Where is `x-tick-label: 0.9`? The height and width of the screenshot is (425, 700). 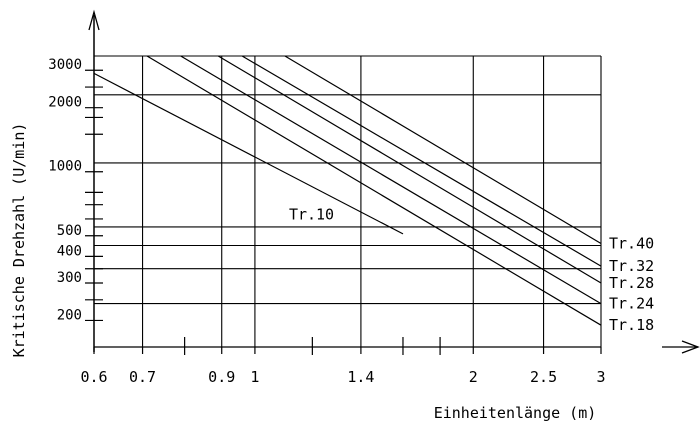
x-tick-label: 0.9 is located at coordinates (221, 377).